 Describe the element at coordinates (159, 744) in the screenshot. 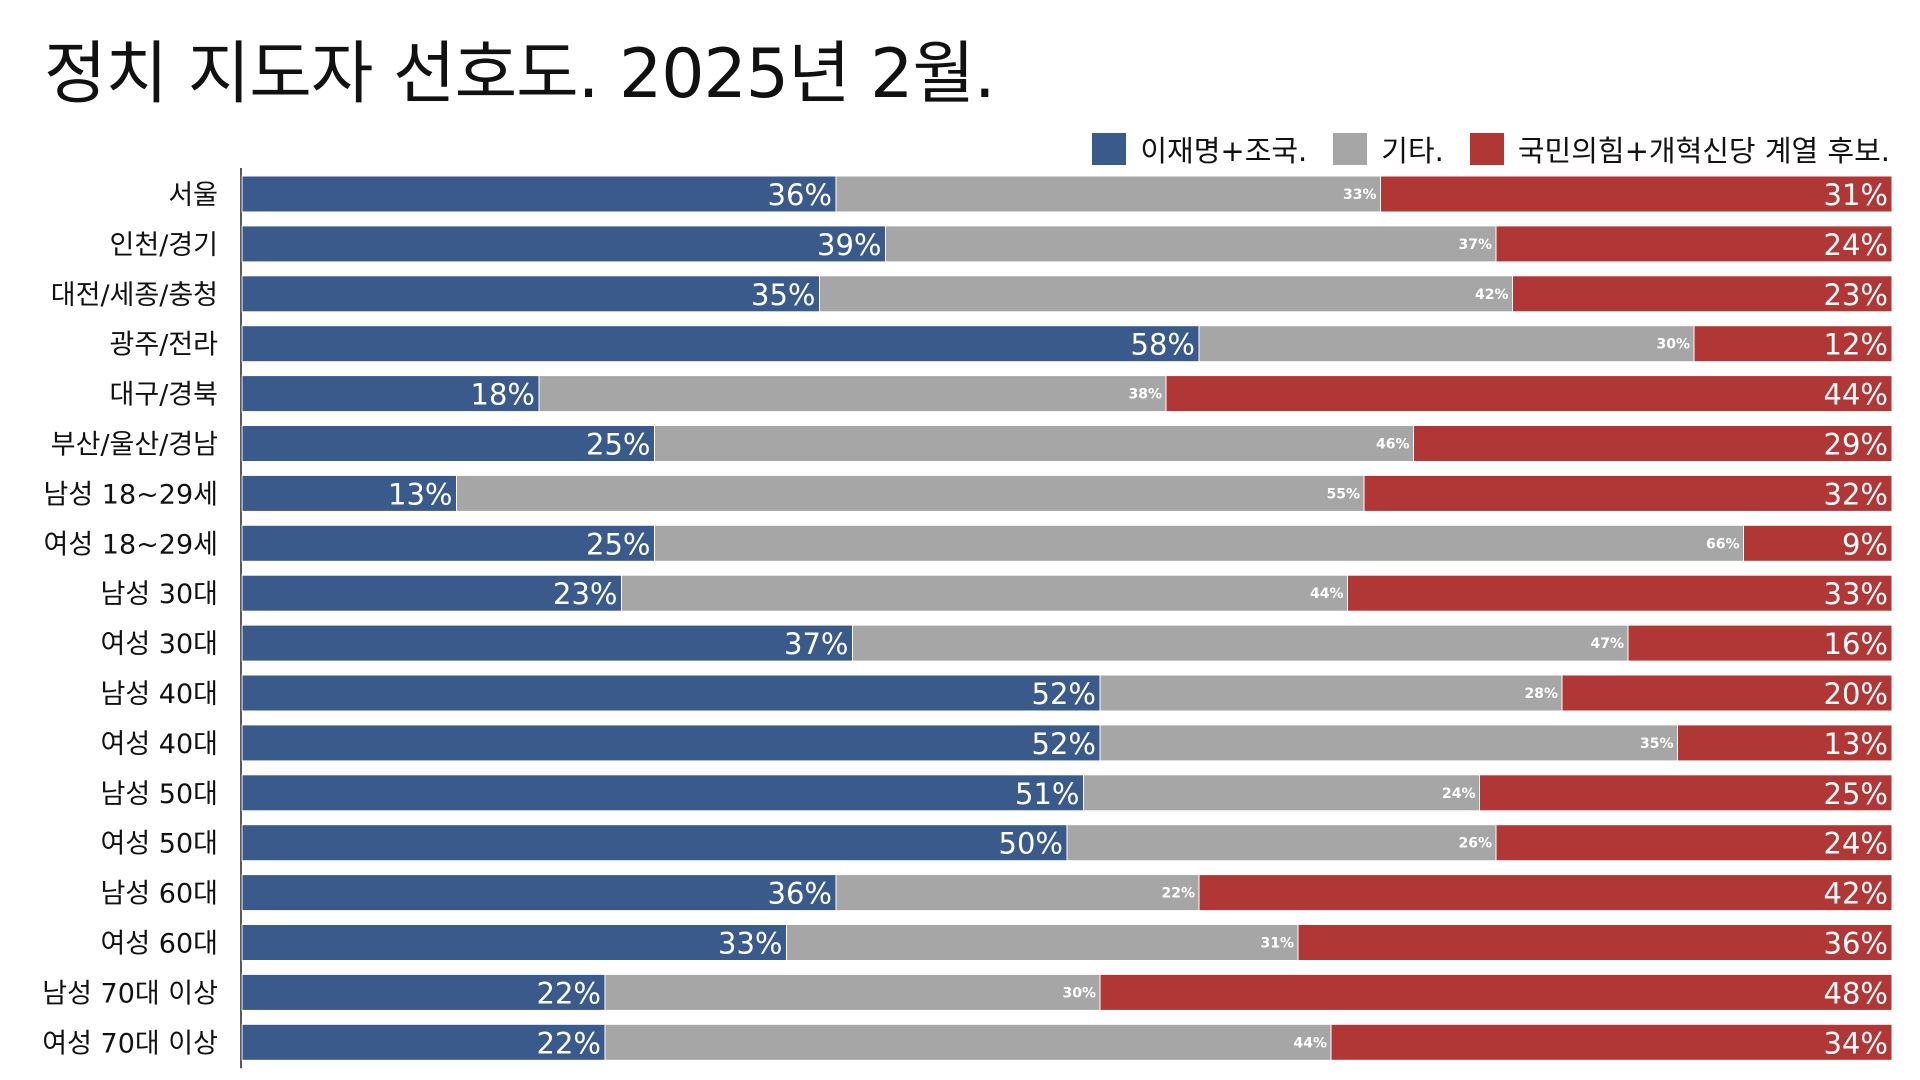

I see `row-label: 여성 40대` at that location.